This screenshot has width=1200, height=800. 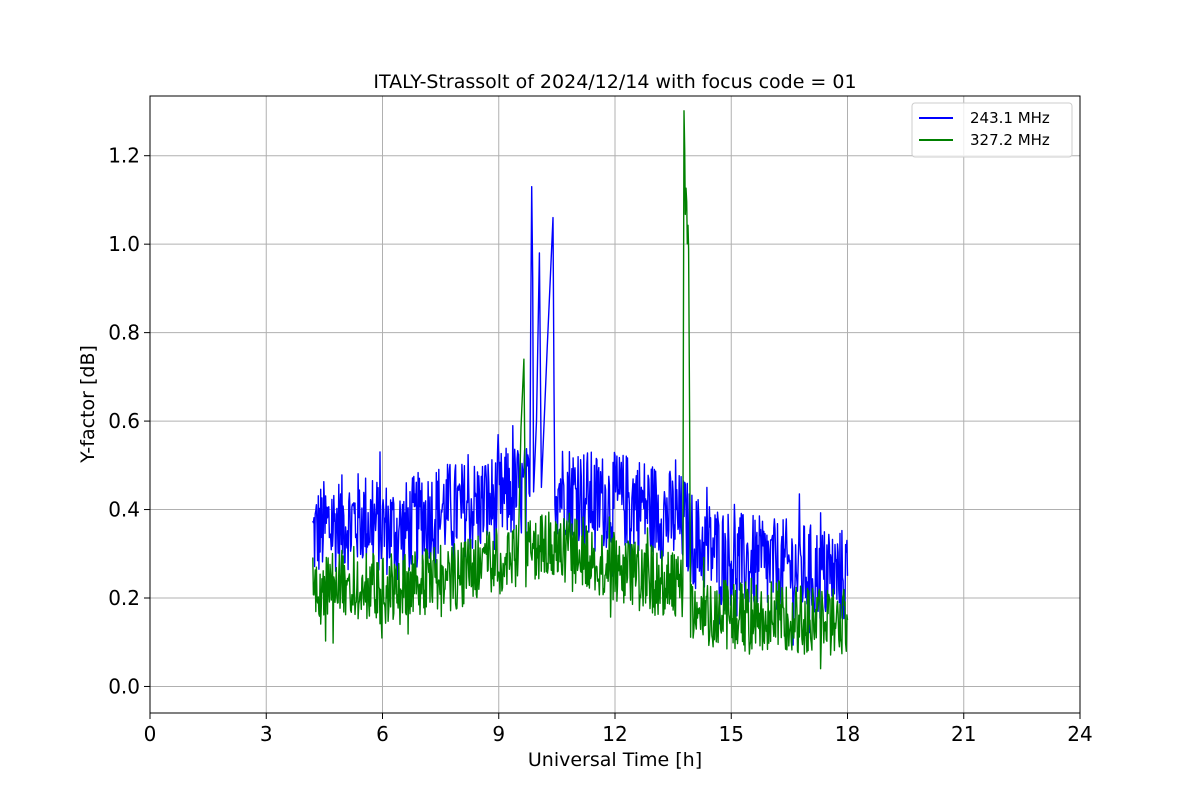 I want to click on y-tick-label: 0.8, so click(x=124, y=333).